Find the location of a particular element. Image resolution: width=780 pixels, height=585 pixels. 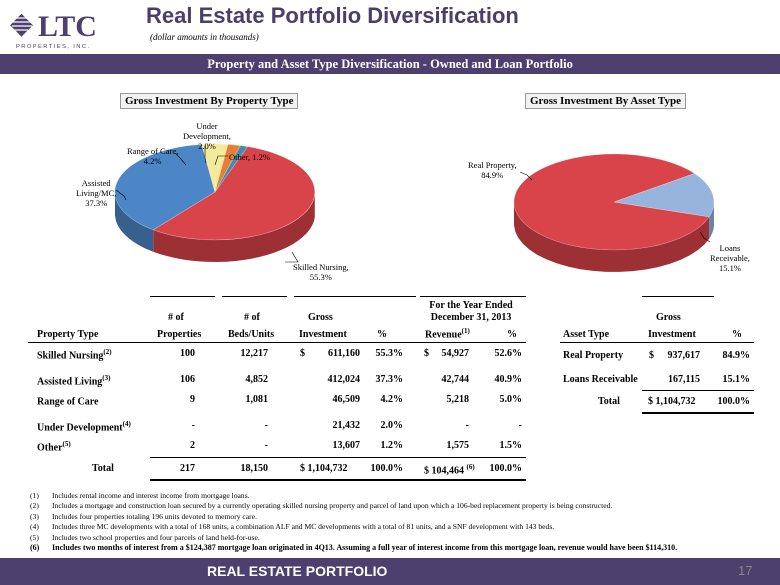

slice-real-property is located at coordinates (611, 202).